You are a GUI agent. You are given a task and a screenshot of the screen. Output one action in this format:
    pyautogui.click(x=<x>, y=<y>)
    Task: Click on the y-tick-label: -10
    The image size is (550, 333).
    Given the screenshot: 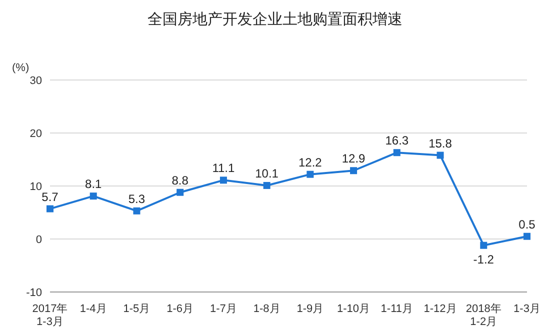 What is the action you would take?
    pyautogui.click(x=34, y=292)
    